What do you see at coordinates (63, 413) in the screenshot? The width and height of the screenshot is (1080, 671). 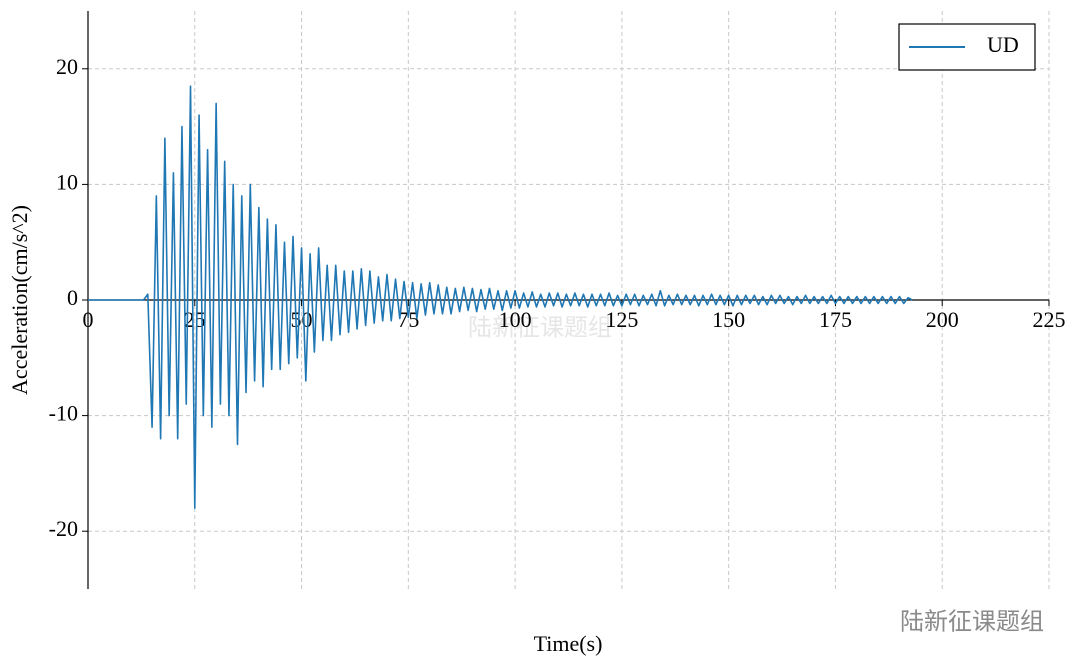 I see `y-tick-label: -10` at bounding box center [63, 413].